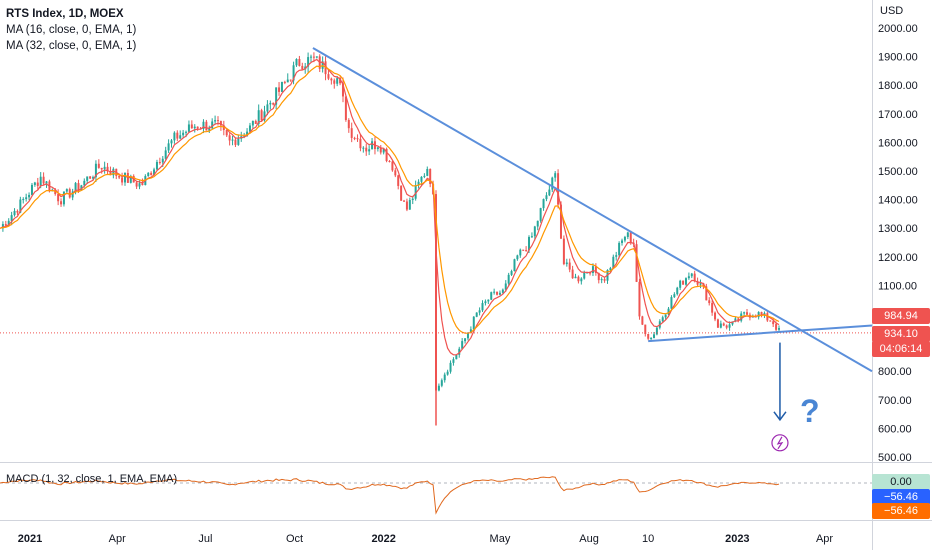 The height and width of the screenshot is (550, 932). Describe the element at coordinates (92, 479) in the screenshot. I see `macd-legend: MACD (1, 32, close, 1, EMA, EMA)` at that location.